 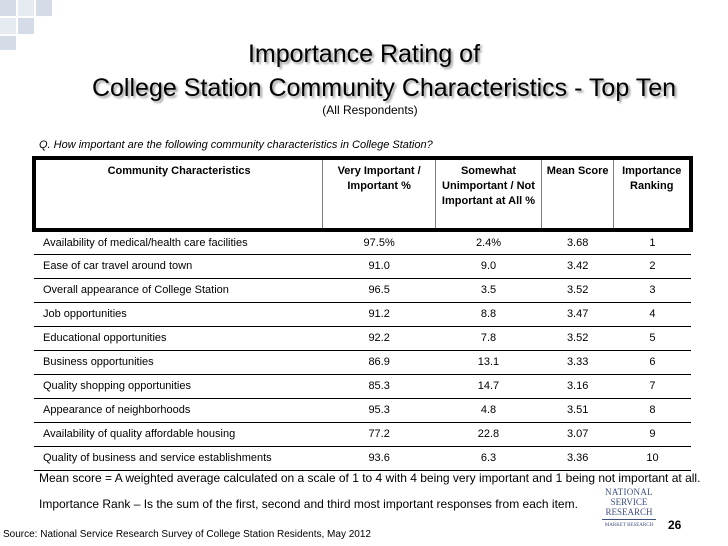 I want to click on row-ranking: 7, so click(x=652, y=386).